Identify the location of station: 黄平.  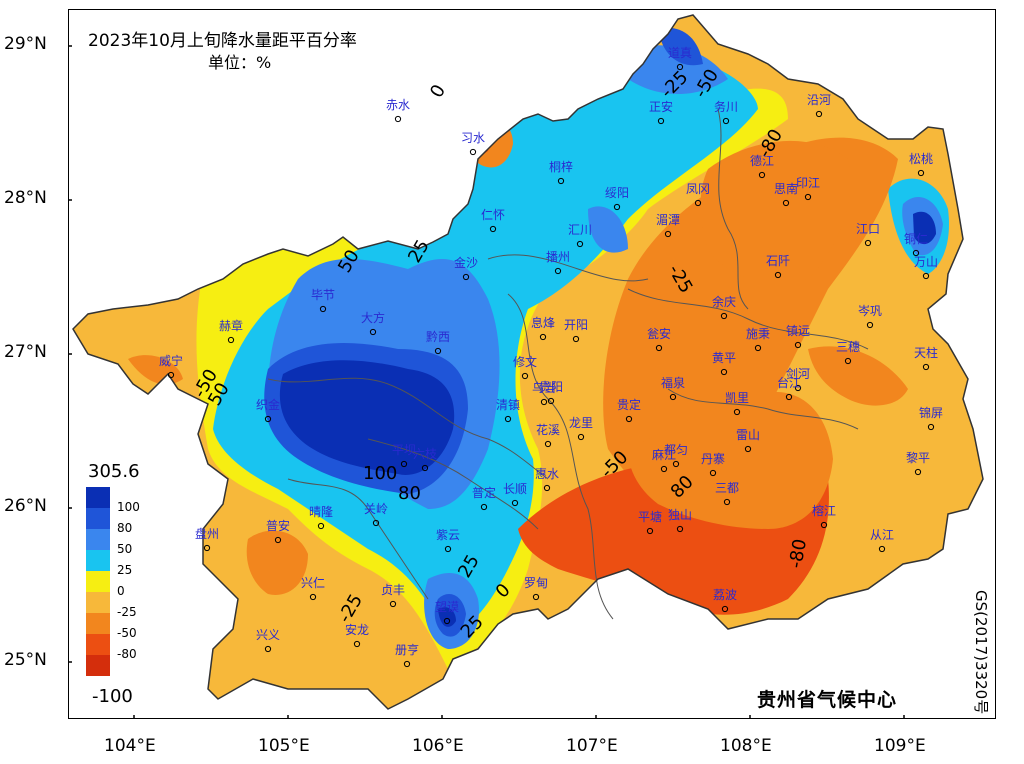
(724, 363).